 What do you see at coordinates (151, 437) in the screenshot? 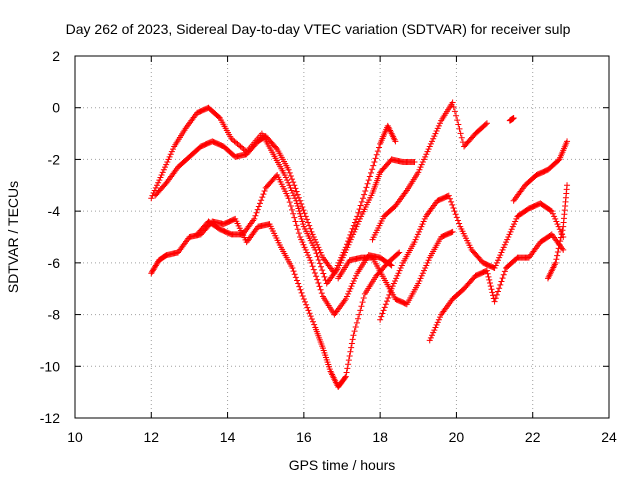
I see `x-tick-label: 12` at bounding box center [151, 437].